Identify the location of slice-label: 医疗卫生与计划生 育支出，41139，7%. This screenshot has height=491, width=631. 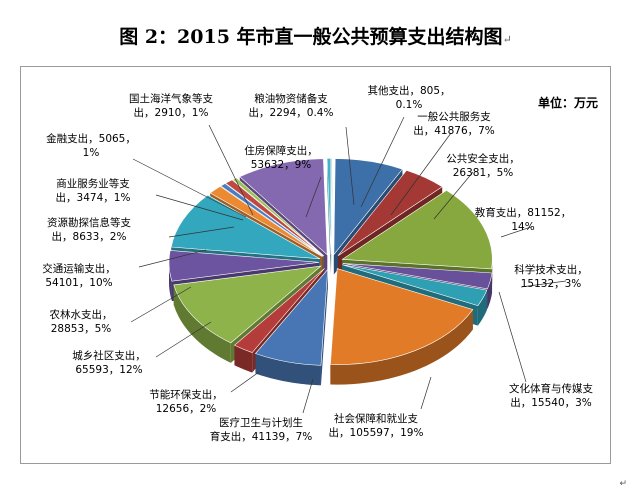
(261, 430).